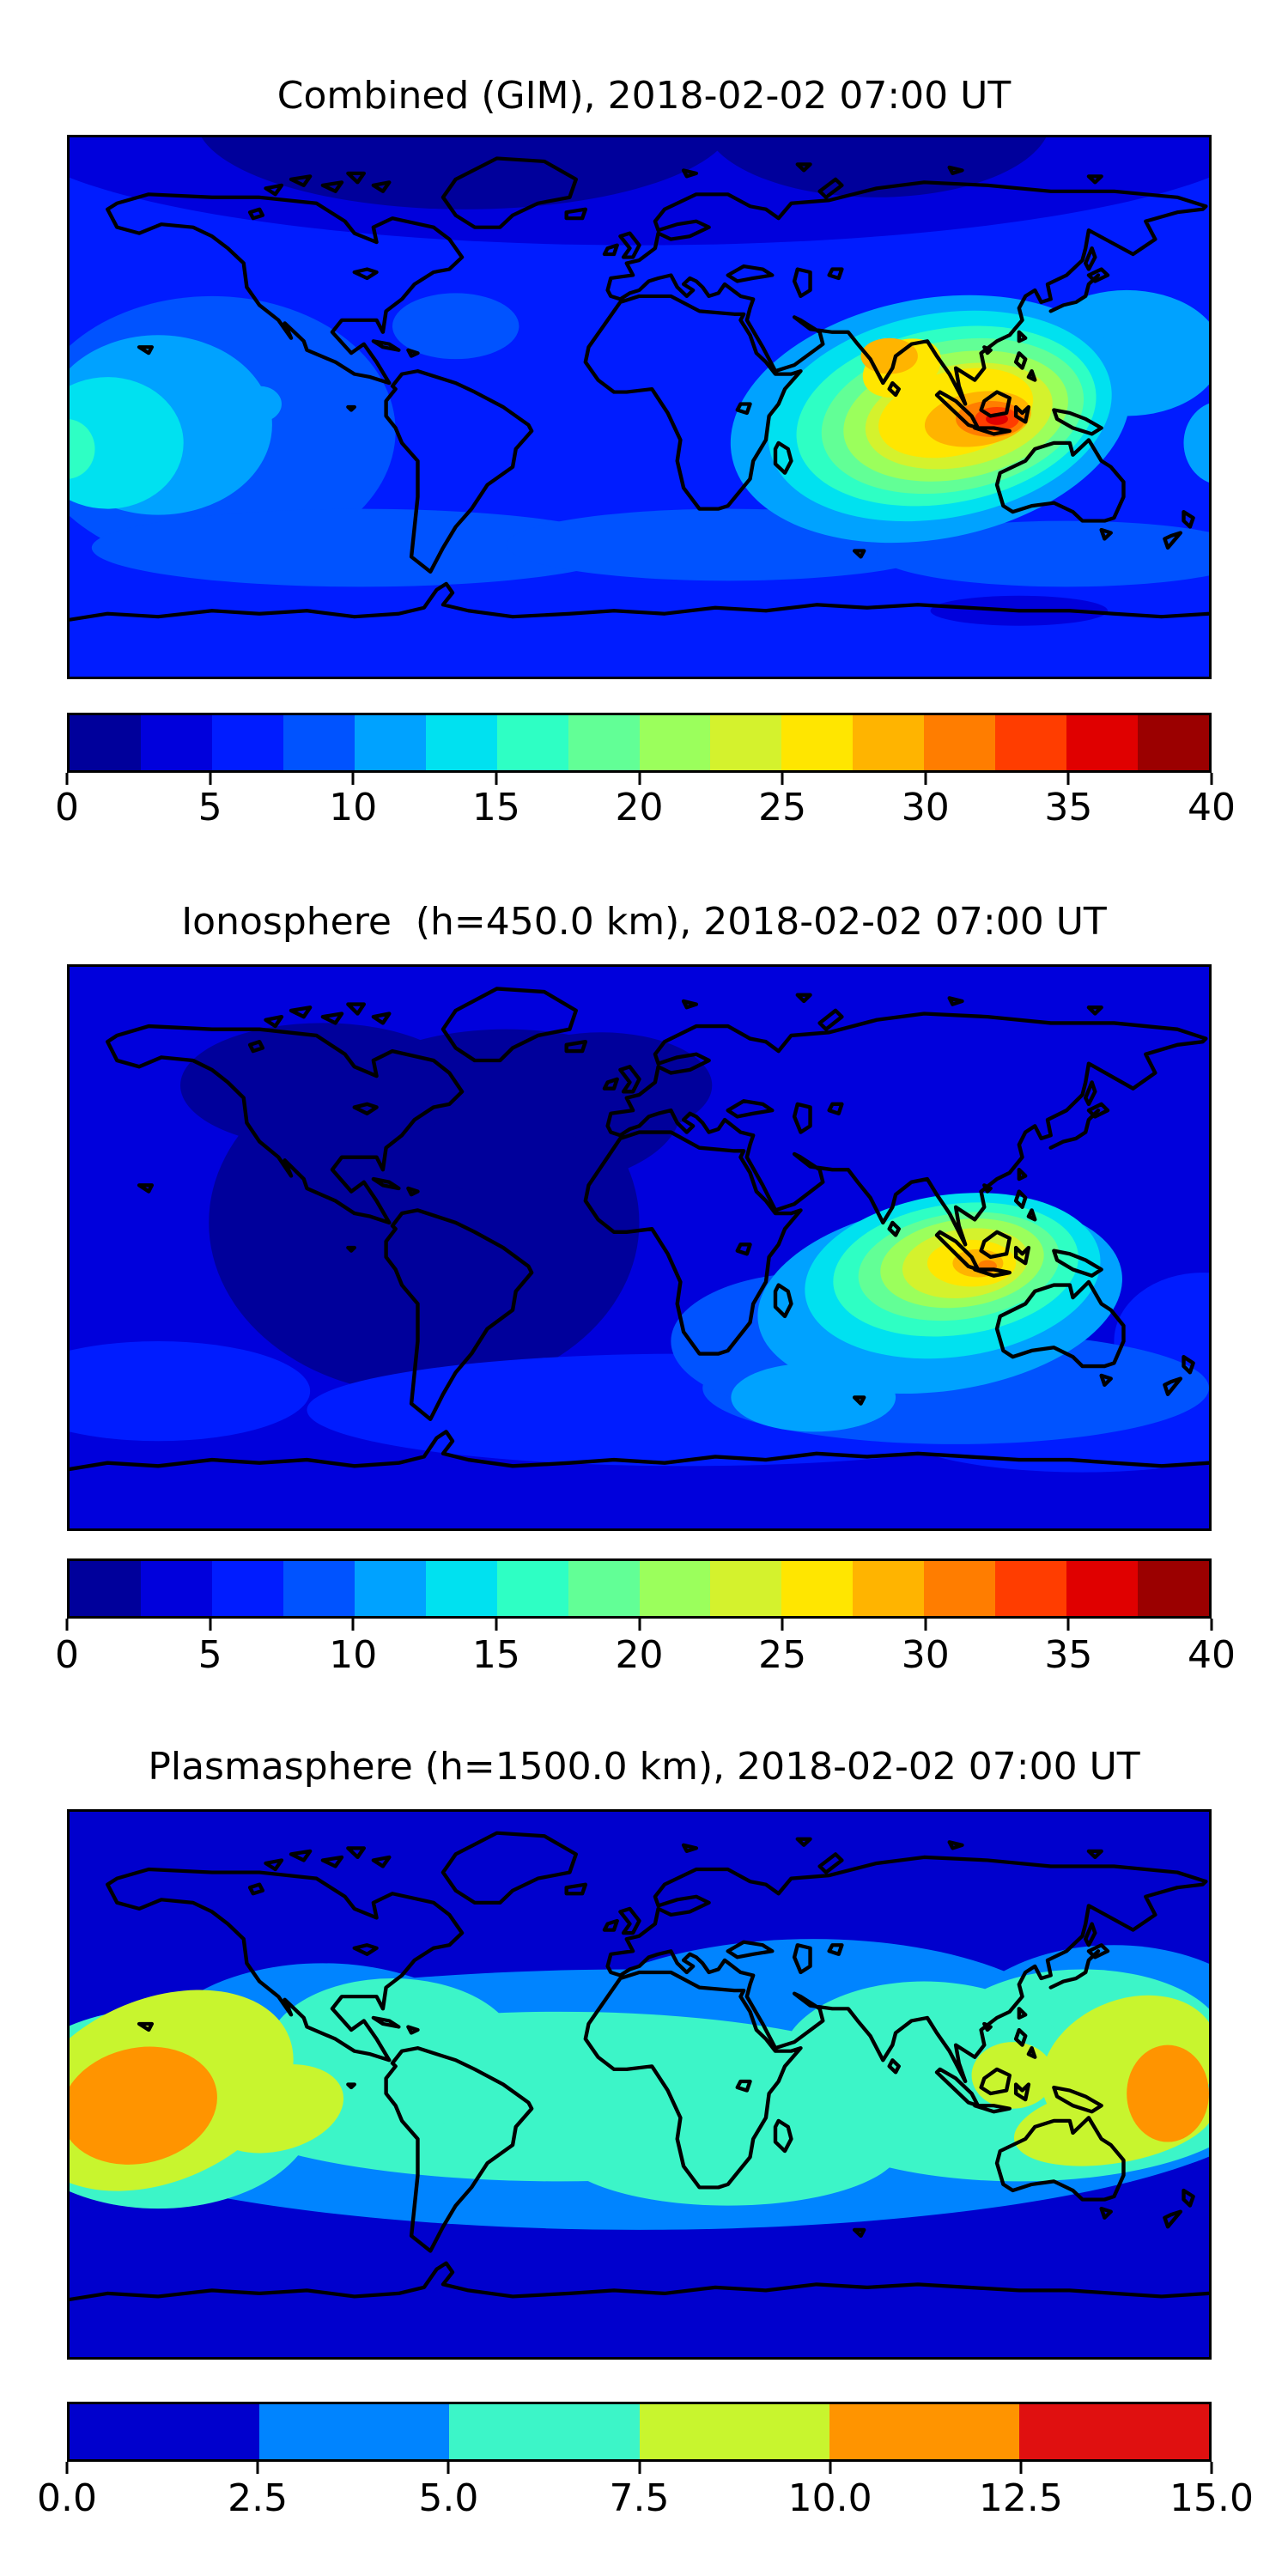 The image size is (1288, 2576). Describe the element at coordinates (644, 96) in the screenshot. I see `panel-title-combined: Combined (GIM), 2018-02-02 07:00 UT` at that location.